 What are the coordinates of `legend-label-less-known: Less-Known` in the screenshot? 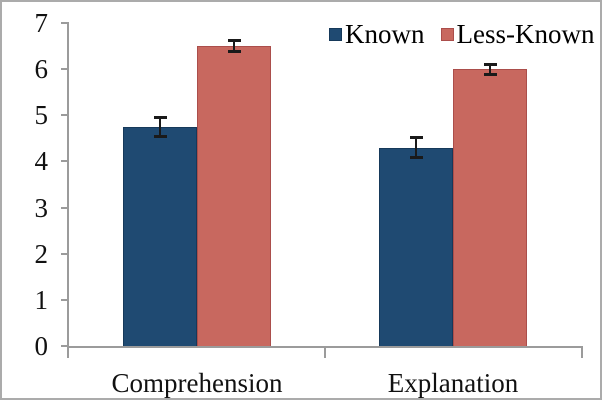 It's located at (525, 34).